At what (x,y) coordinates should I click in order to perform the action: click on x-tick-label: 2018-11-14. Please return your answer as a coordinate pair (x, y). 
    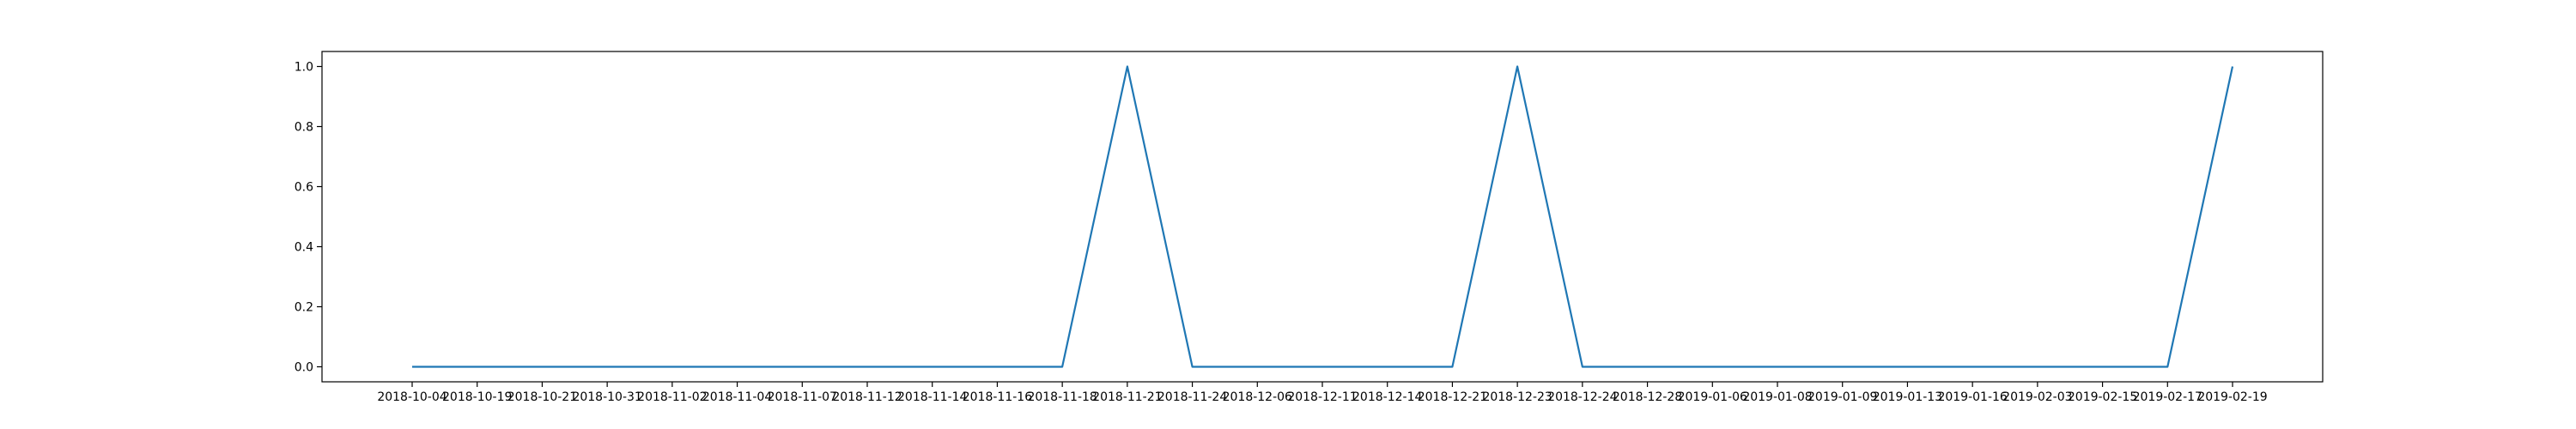
    Looking at the image, I should click on (932, 397).